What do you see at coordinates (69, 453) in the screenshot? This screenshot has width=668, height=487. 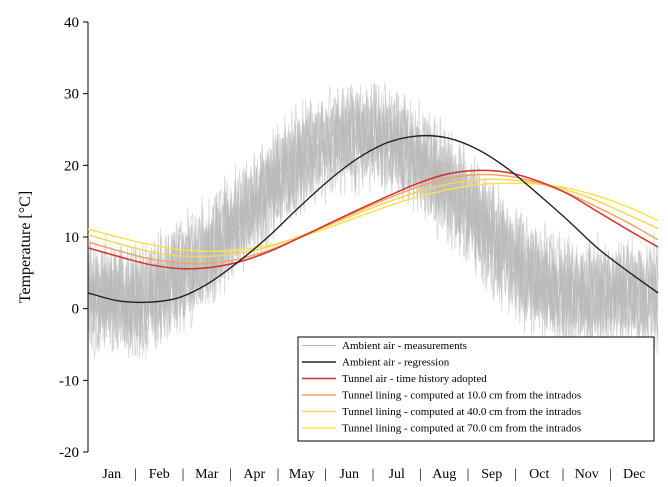 I see `y-tick-label: -20` at bounding box center [69, 453].